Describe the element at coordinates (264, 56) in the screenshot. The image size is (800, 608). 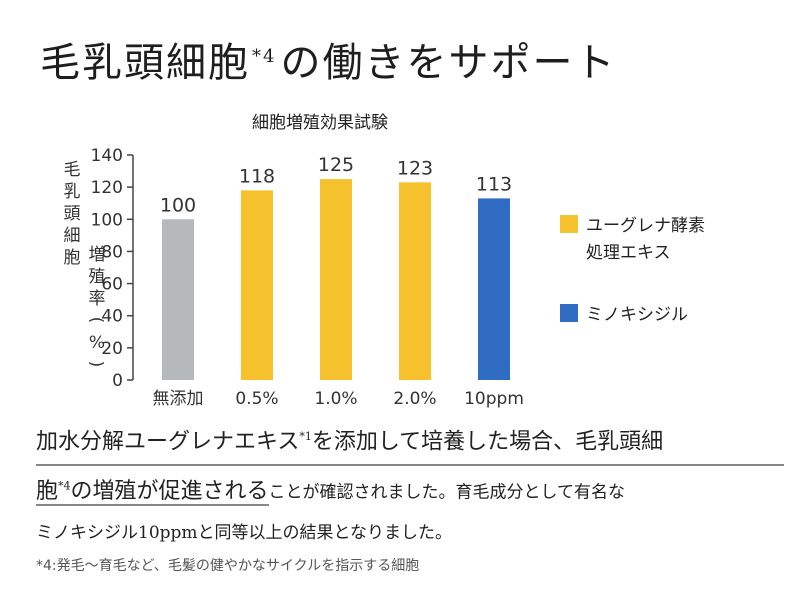
I see `headline-reference: *4` at that location.